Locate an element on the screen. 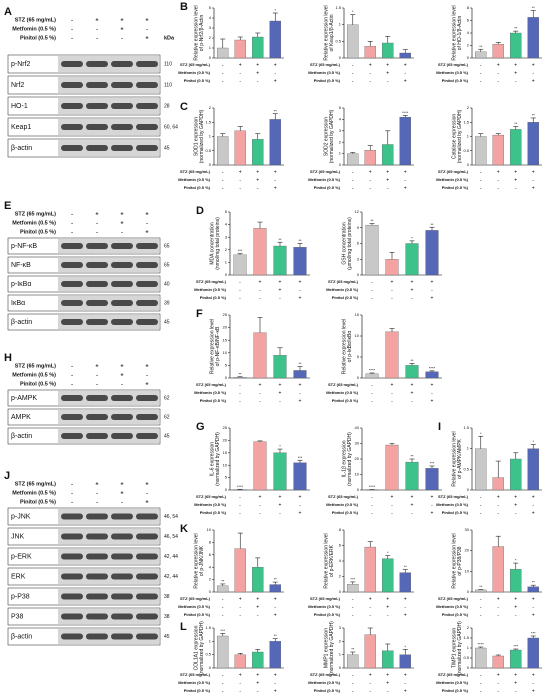  panel-label: A is located at coordinates (8, 12).